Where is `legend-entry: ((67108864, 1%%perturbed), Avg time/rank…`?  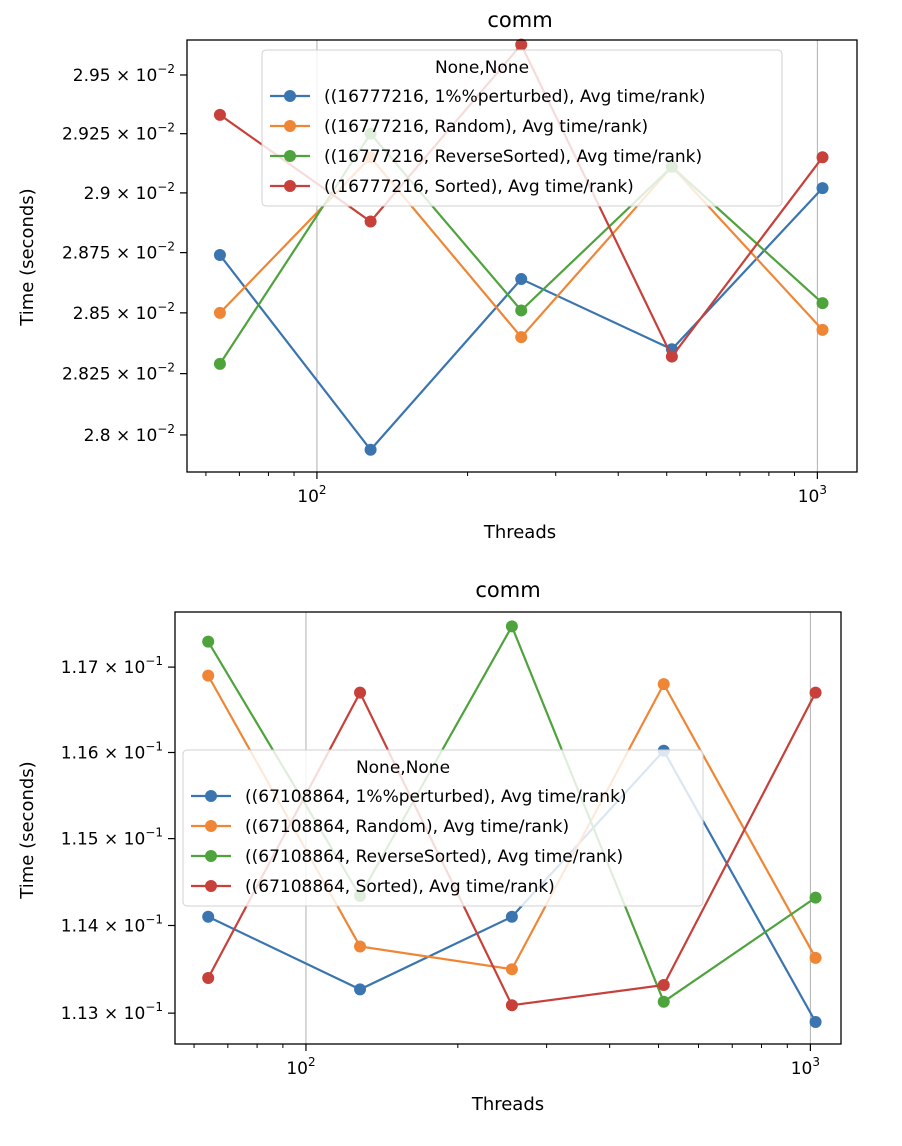 legend-entry: ((67108864, 1%%perturbed), Avg time/rank… is located at coordinates (436, 797).